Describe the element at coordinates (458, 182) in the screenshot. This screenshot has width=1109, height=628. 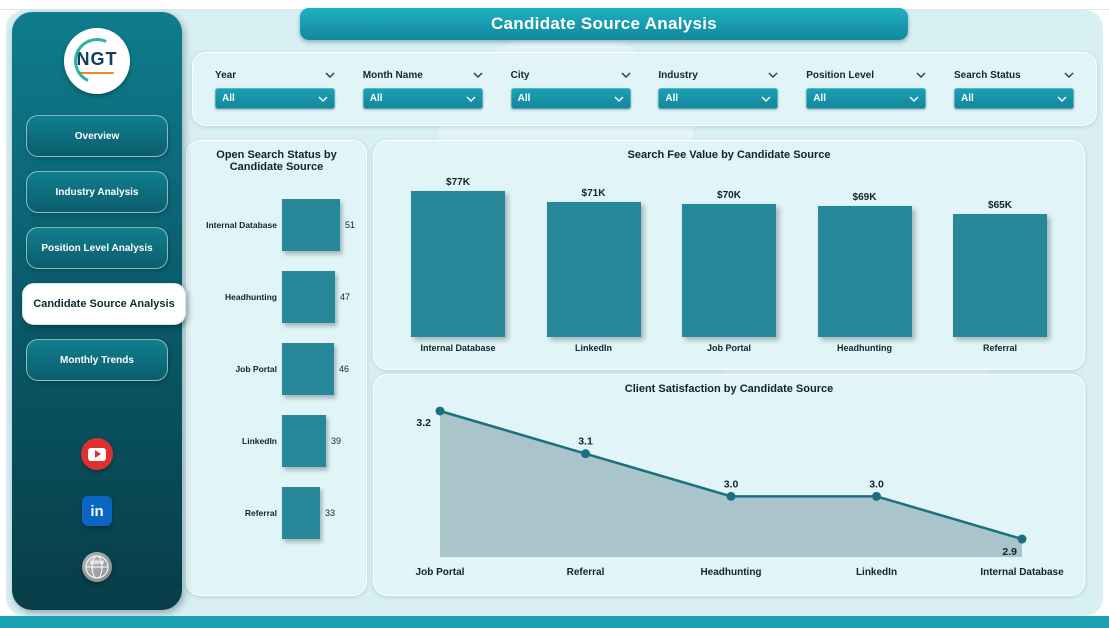
I see `column-value-label: $77K` at that location.